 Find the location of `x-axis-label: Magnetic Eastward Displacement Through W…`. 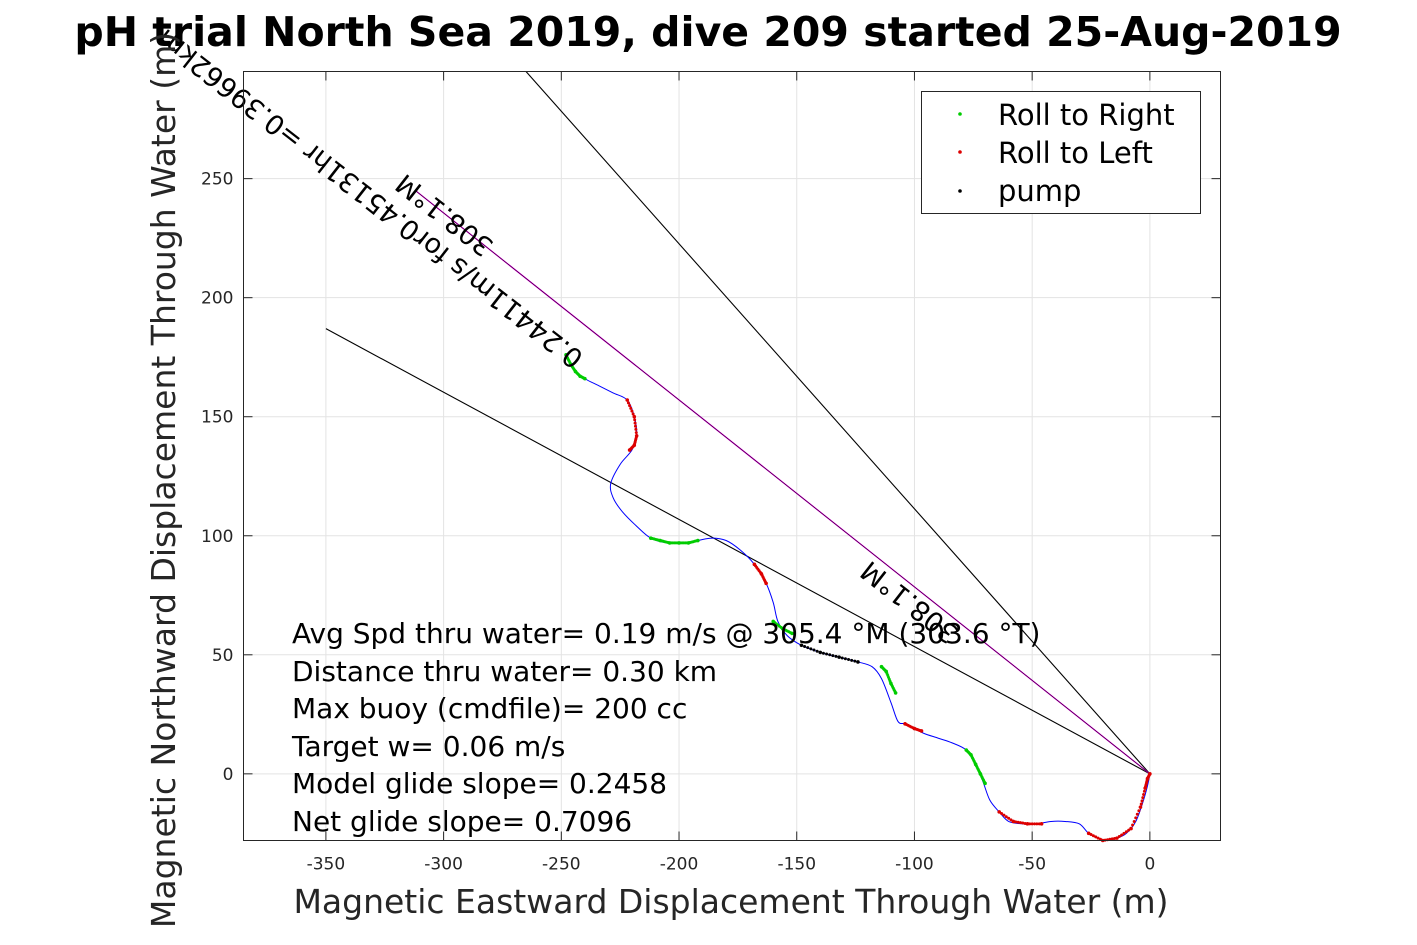

x-axis-label: Magnetic Eastward Displacement Through W… is located at coordinates (730, 901).